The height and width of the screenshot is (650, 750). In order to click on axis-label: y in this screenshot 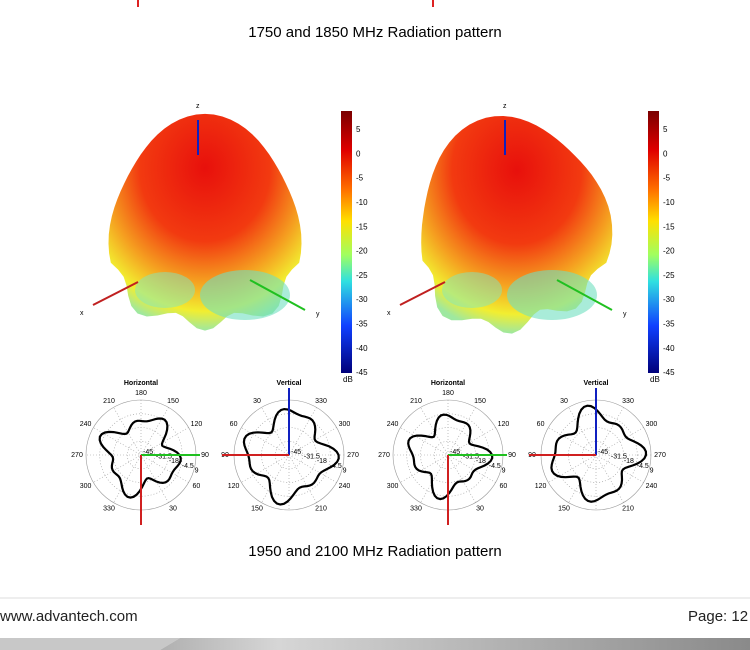, I will do `click(625, 314)`.